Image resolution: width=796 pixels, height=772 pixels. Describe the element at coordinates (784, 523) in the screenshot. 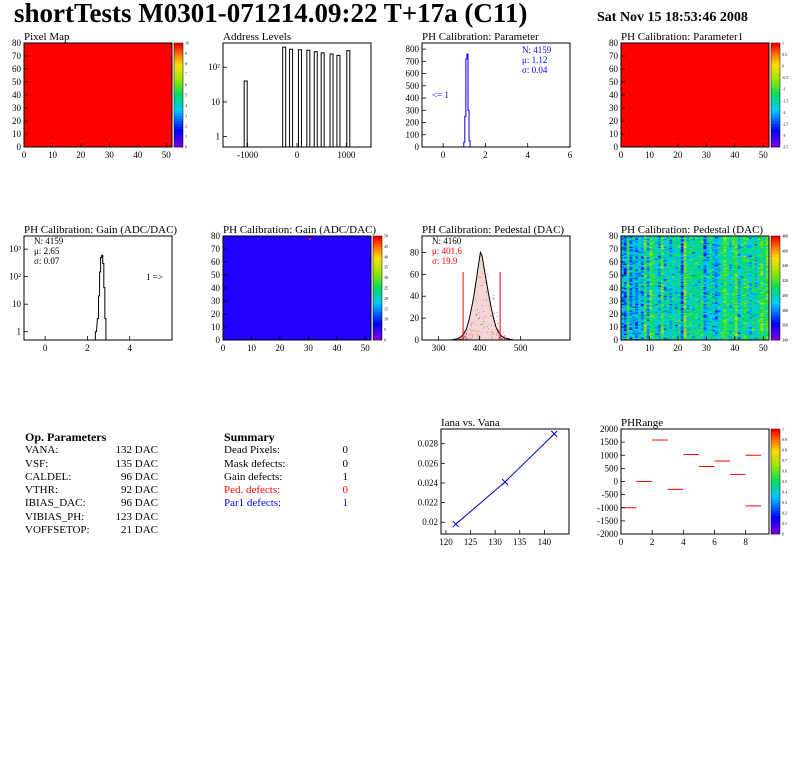

I see `zscale-tick-label: 0.1` at that location.